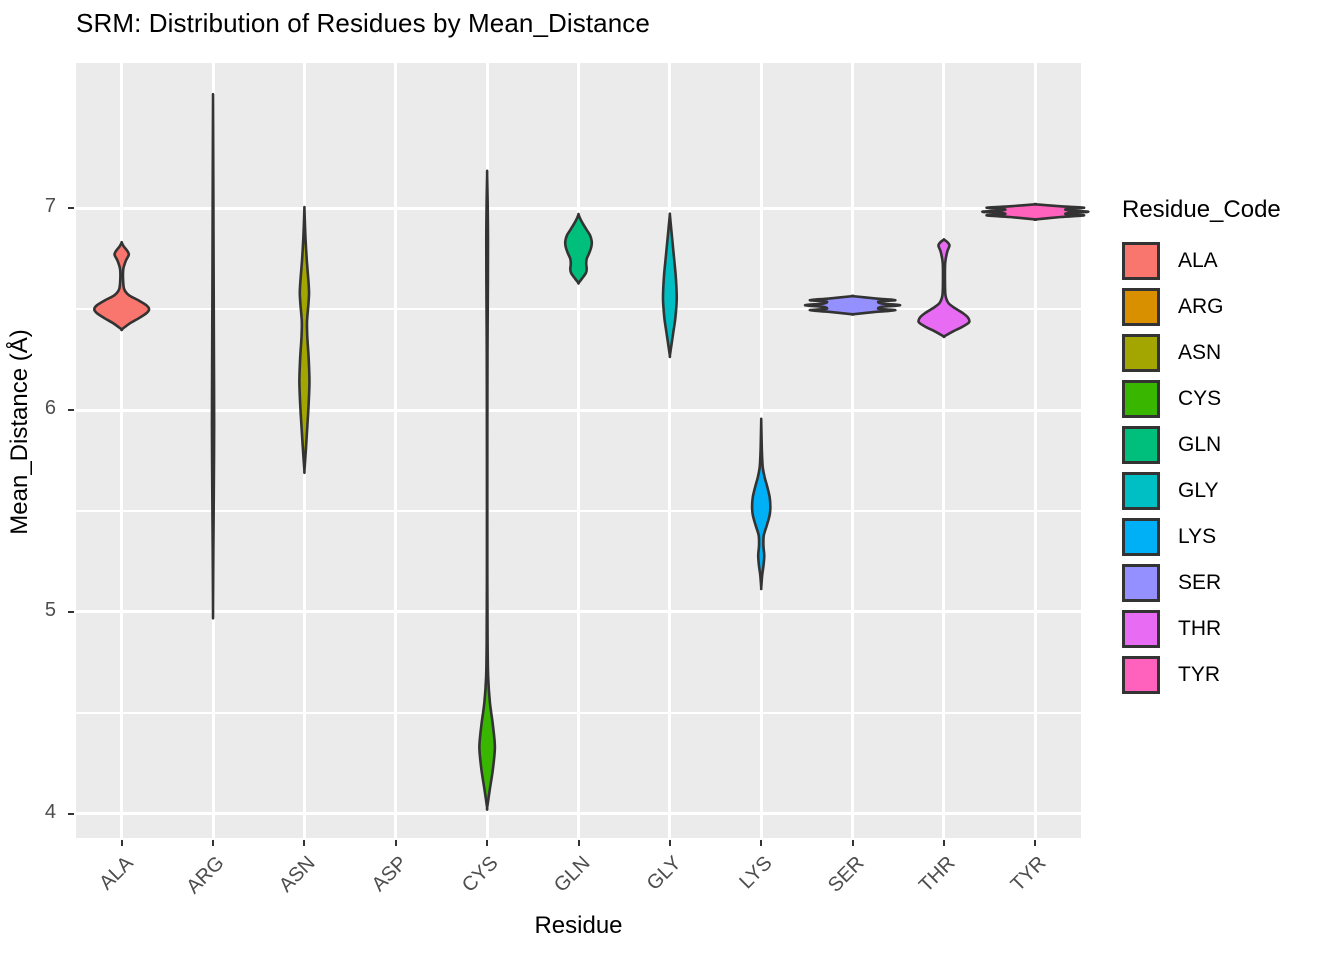 This screenshot has width=1344, height=974. I want to click on violin-arg, so click(213, 356).